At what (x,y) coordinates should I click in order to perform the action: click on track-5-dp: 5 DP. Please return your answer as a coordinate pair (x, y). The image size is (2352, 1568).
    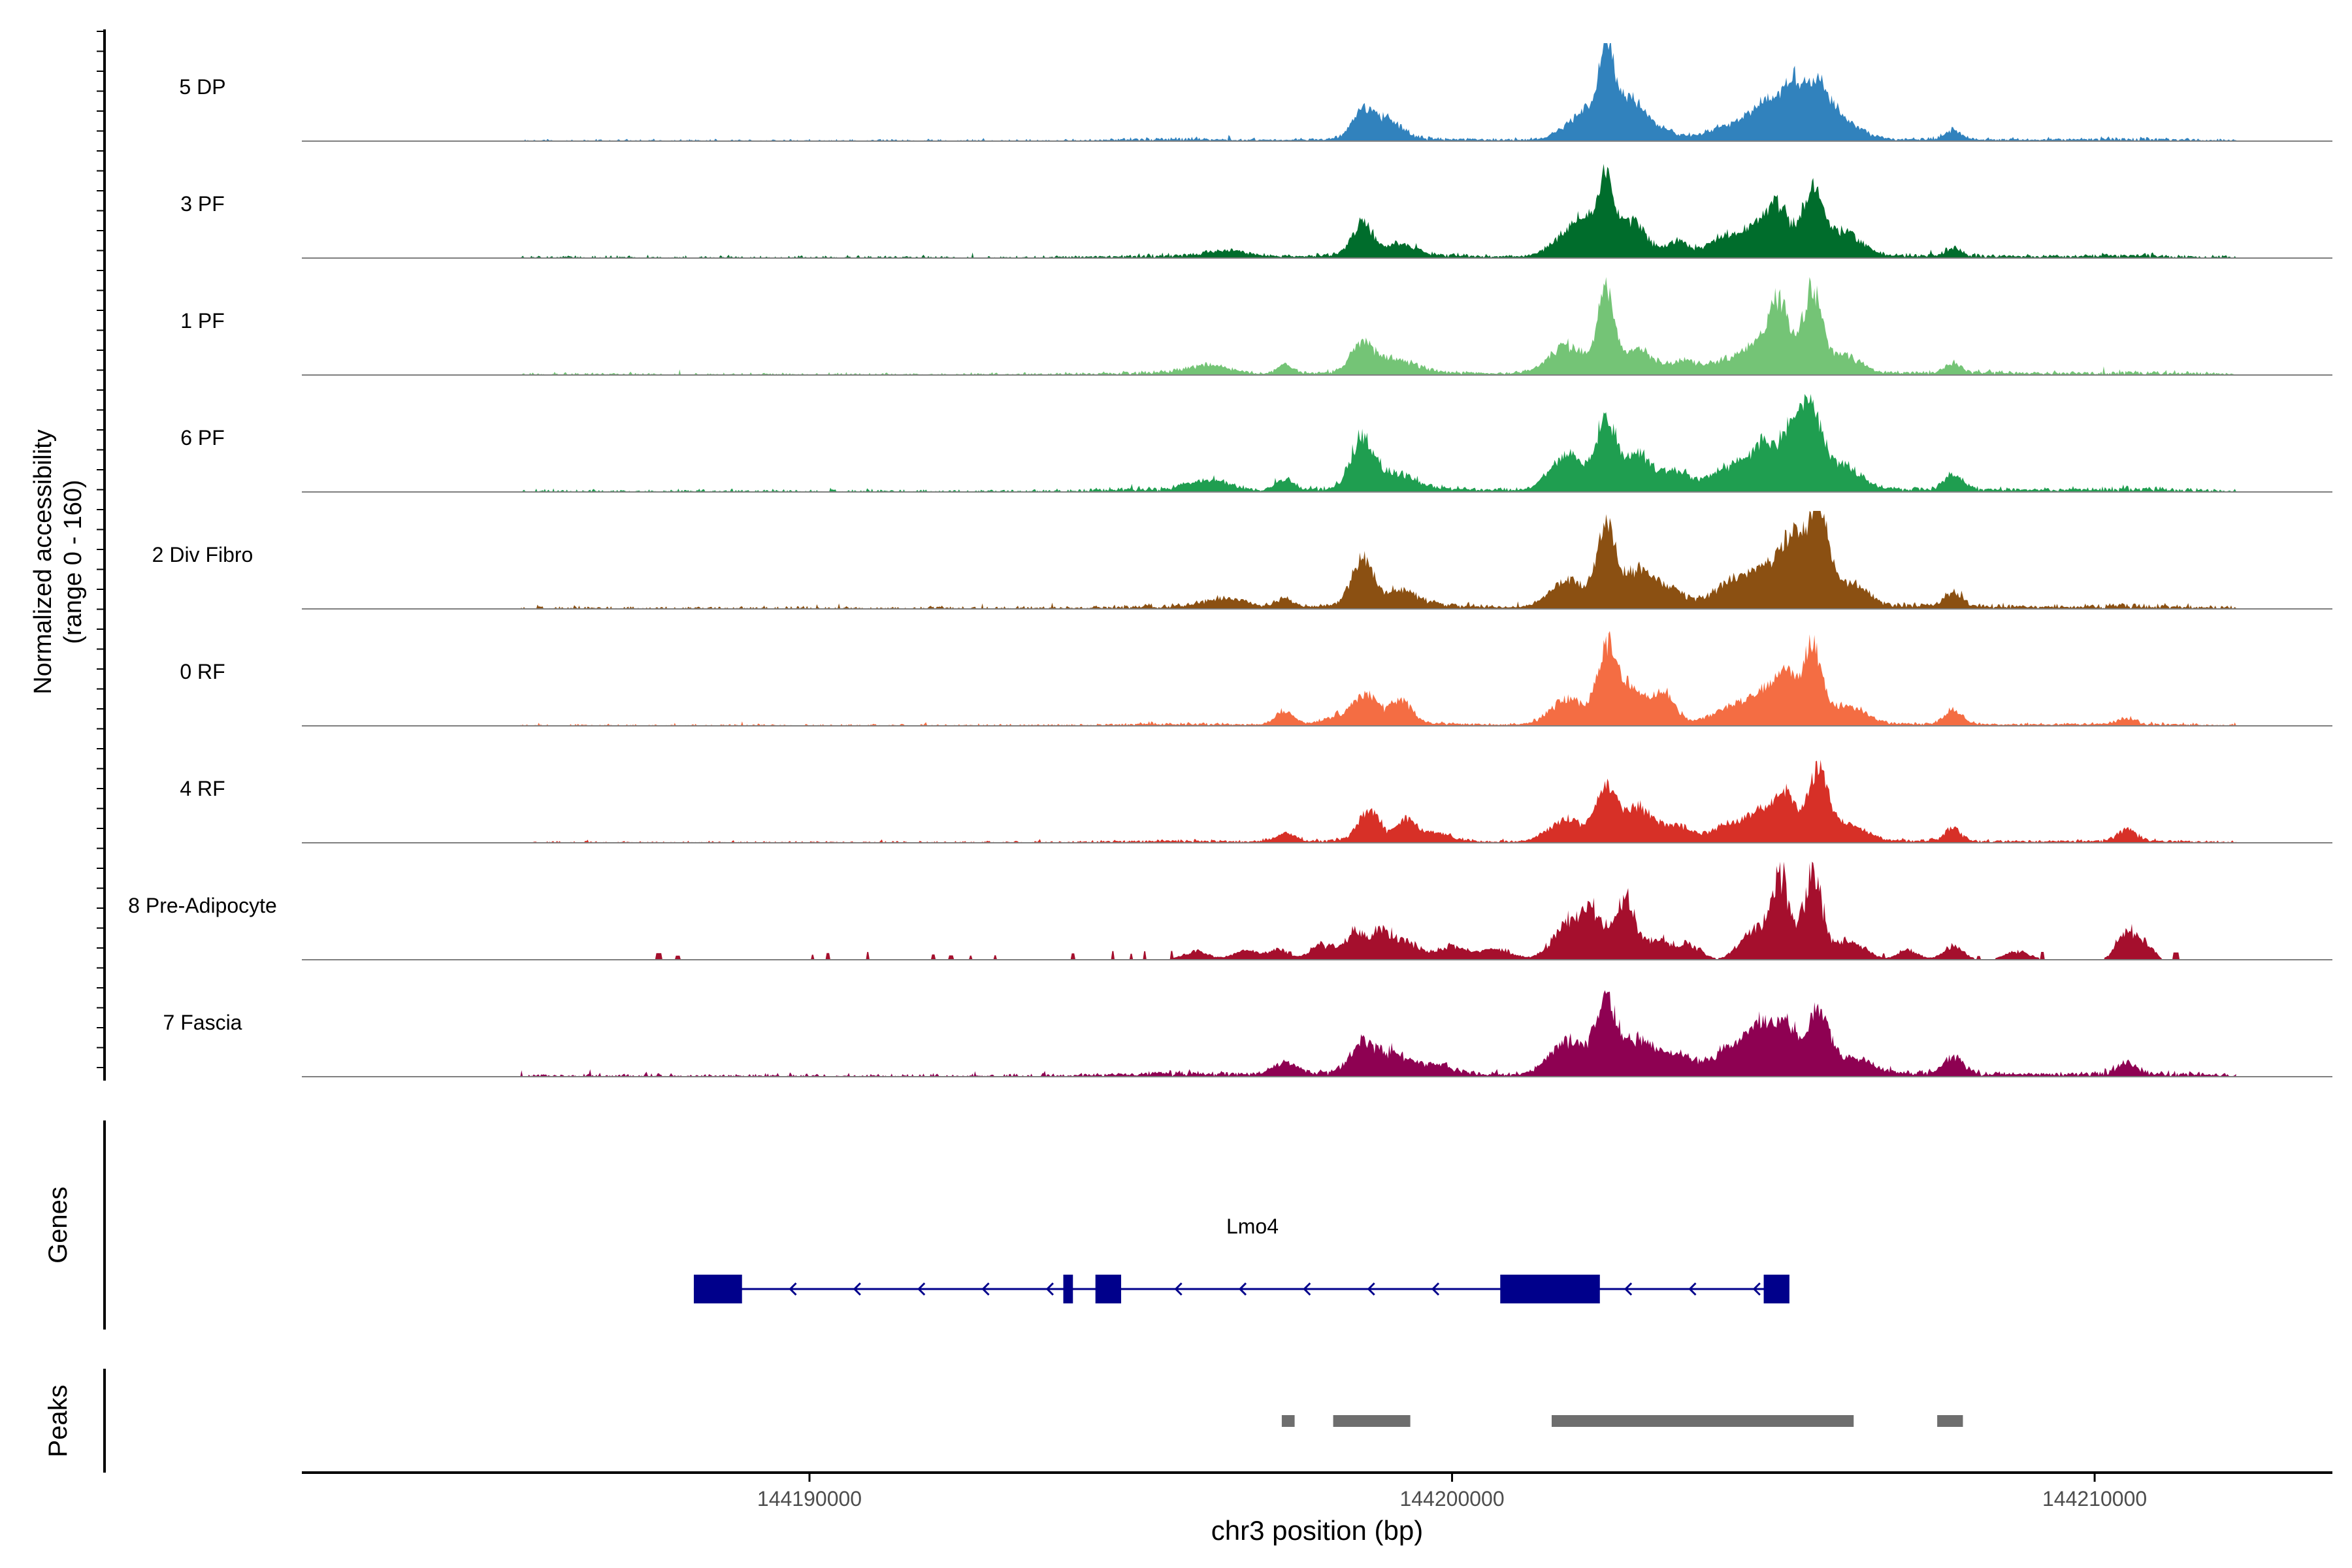
    Looking at the image, I should click on (1255, 92).